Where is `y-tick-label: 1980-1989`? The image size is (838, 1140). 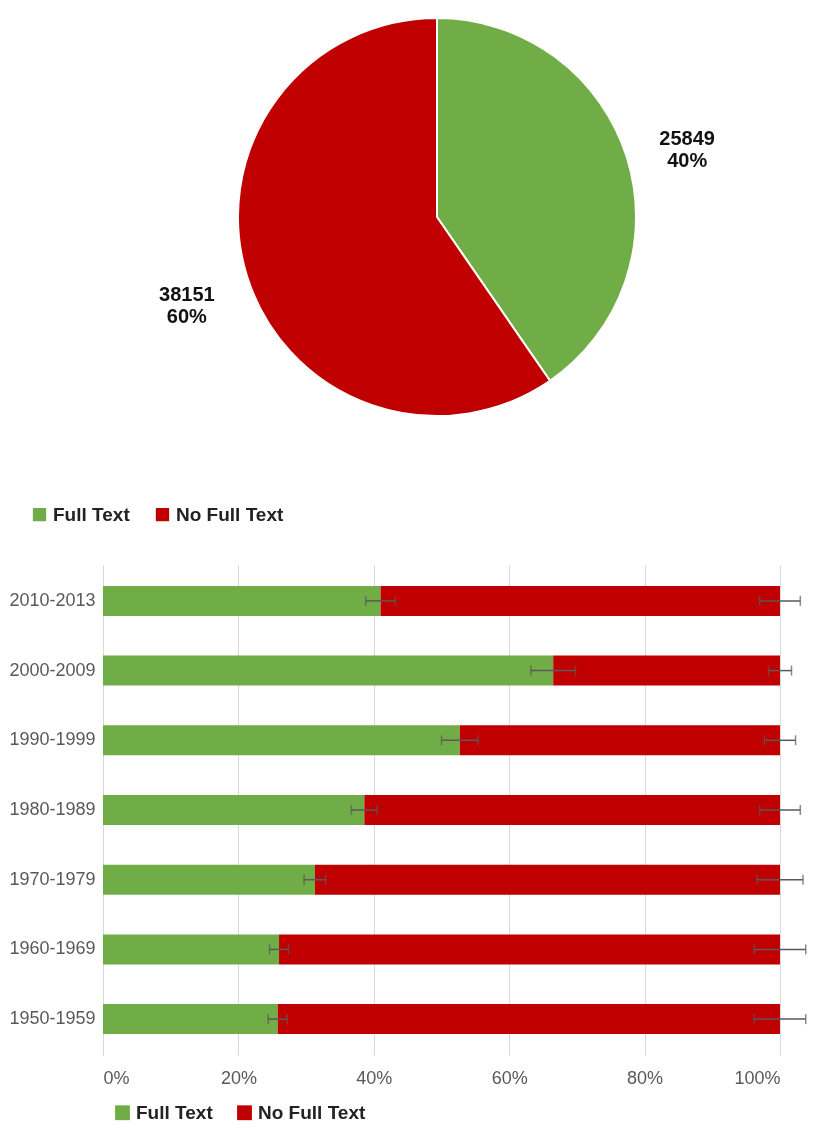
y-tick-label: 1980-1989 is located at coordinates (52, 809).